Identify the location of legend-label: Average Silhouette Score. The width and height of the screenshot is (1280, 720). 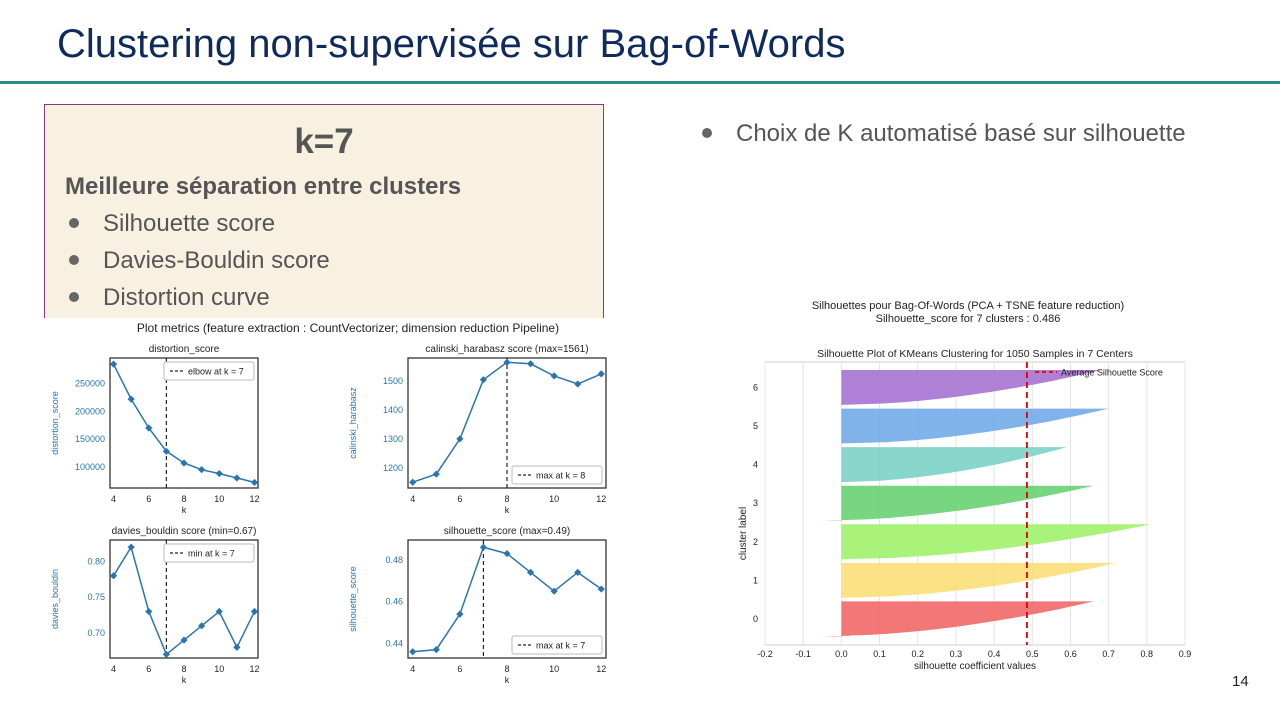
(1112, 373).